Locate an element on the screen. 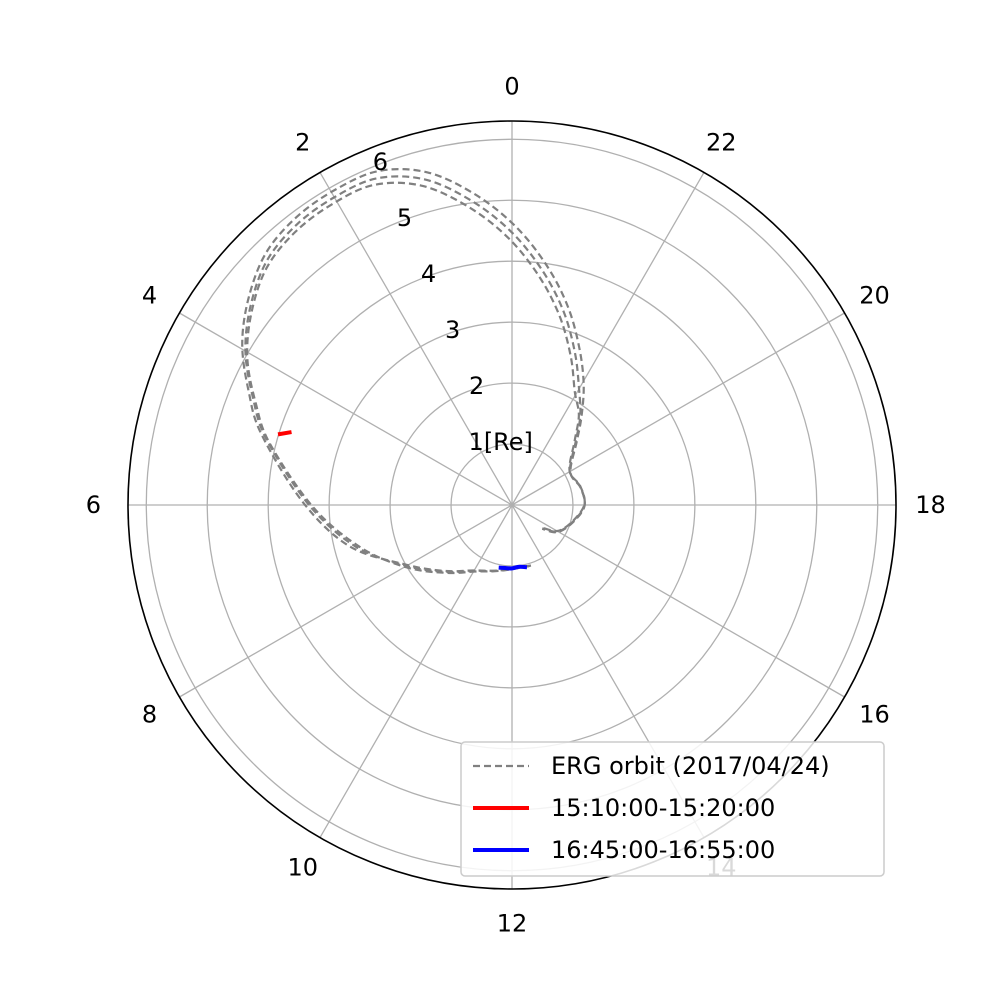 This screenshot has width=1000, height=1000. theta-tick-label-16: 16 is located at coordinates (874, 714).